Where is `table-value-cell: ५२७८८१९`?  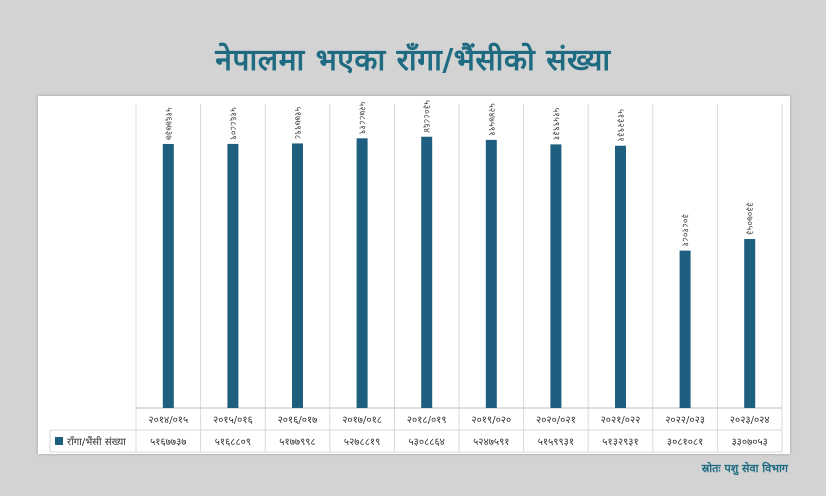 table-value-cell: ५२७८८१९ is located at coordinates (362, 442).